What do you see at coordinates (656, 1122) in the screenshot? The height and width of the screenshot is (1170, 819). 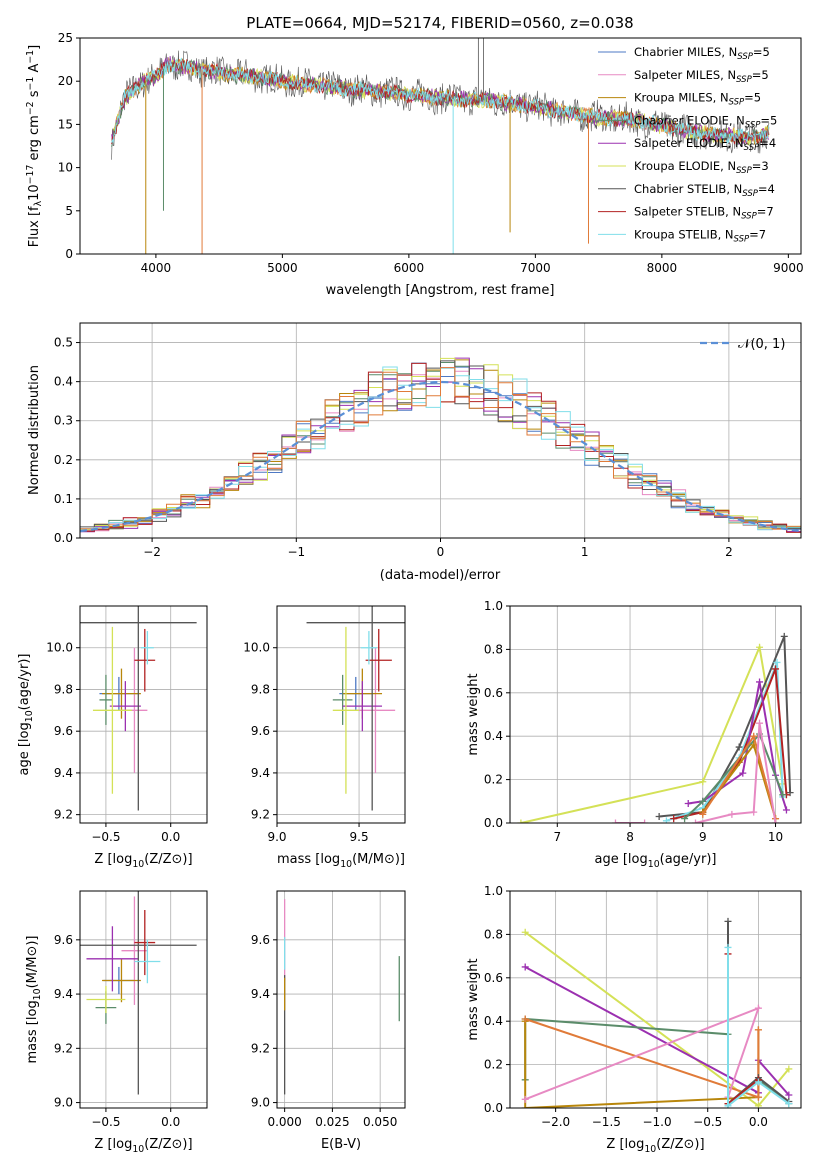 I see `x-tick-label: −1.0` at bounding box center [656, 1122].